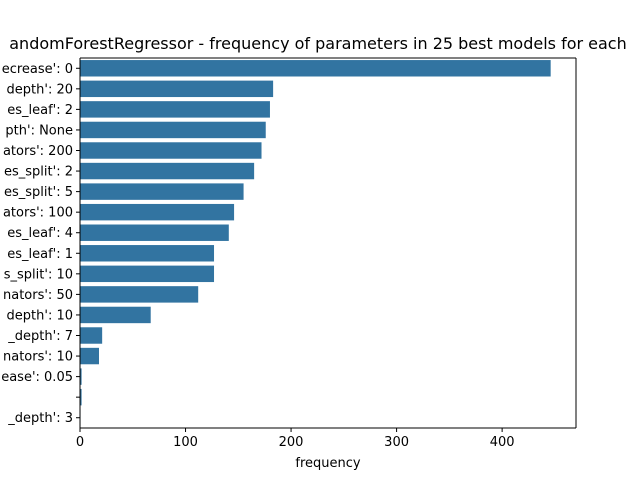  Describe the element at coordinates (396, 442) in the screenshot. I see `x-tick-label-3: 300` at that location.